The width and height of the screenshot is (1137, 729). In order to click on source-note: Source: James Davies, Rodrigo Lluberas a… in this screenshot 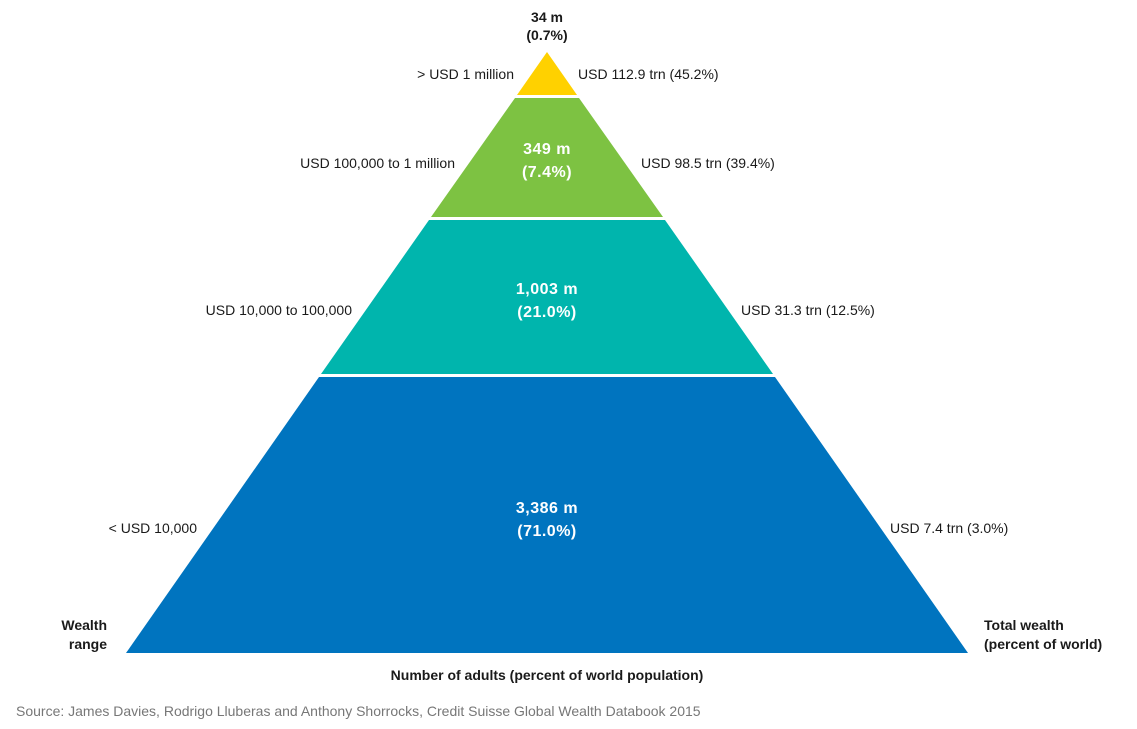, I will do `click(358, 711)`.